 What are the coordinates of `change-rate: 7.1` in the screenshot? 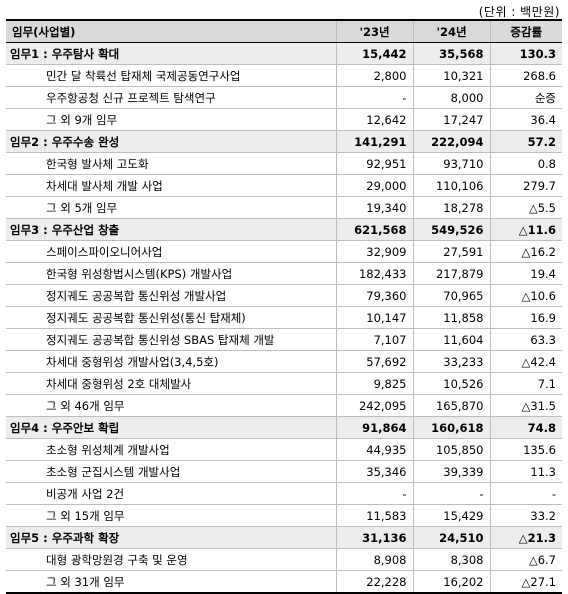 It's located at (525, 383).